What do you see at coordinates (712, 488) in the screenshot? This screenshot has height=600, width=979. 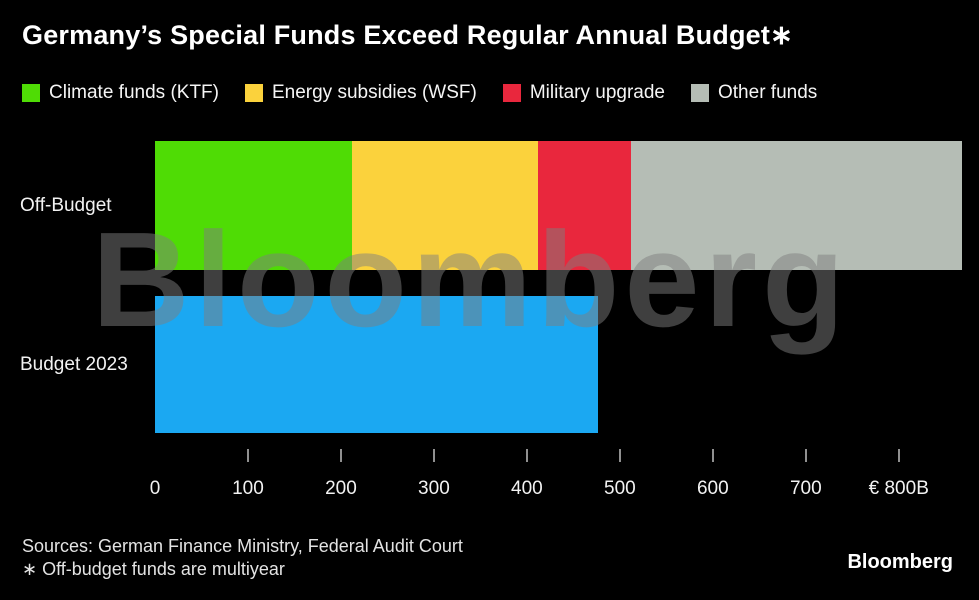 I see `axis-tick-label: 600` at bounding box center [712, 488].